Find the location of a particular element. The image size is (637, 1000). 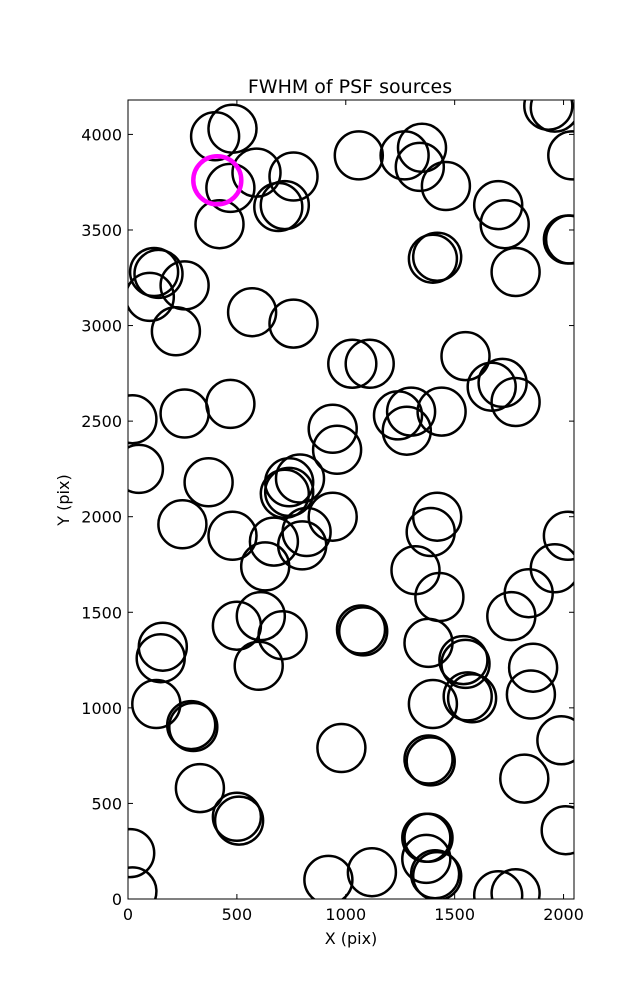

x-tick-label: 1500 is located at coordinates (454, 914).